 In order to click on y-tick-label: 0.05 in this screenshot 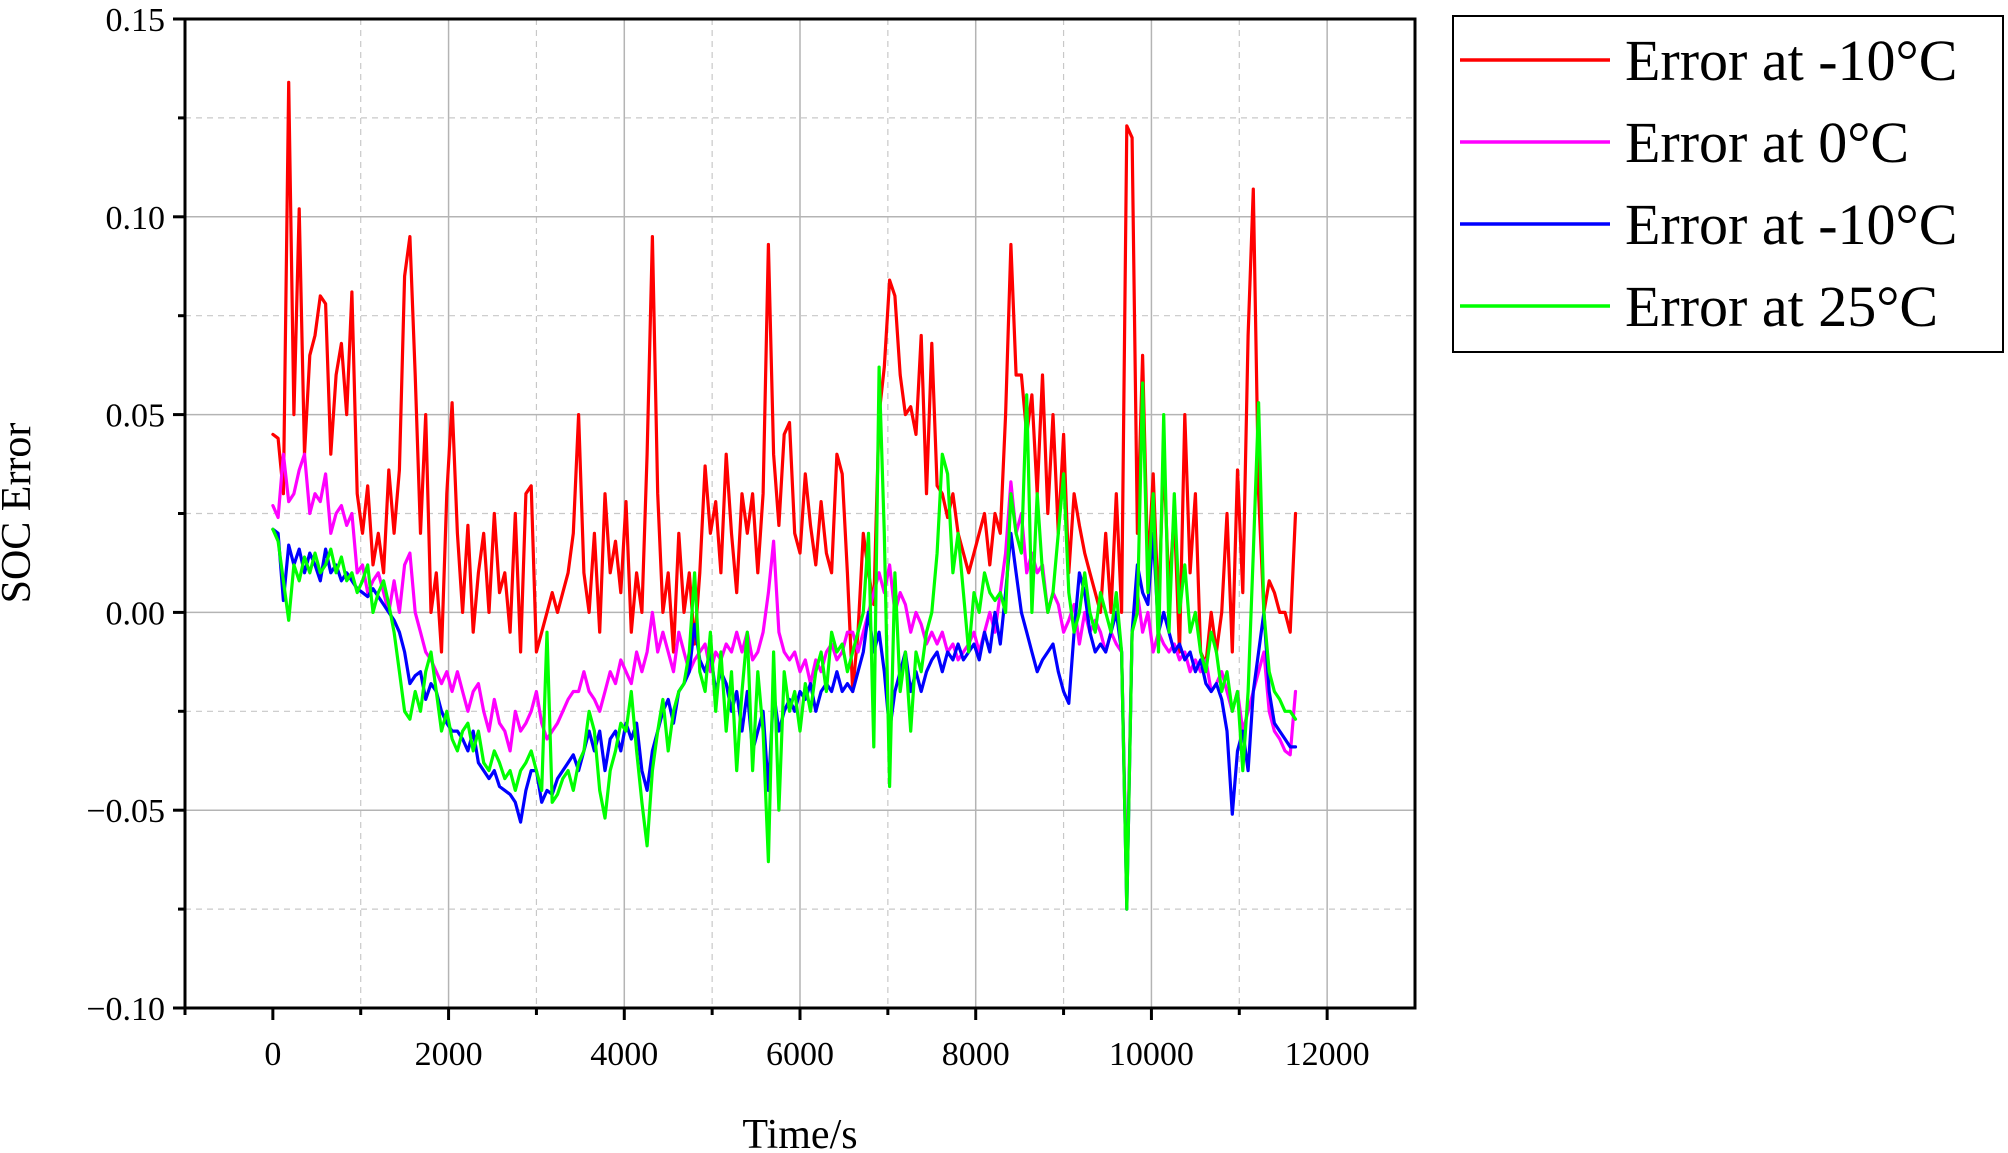, I will do `click(136, 416)`.